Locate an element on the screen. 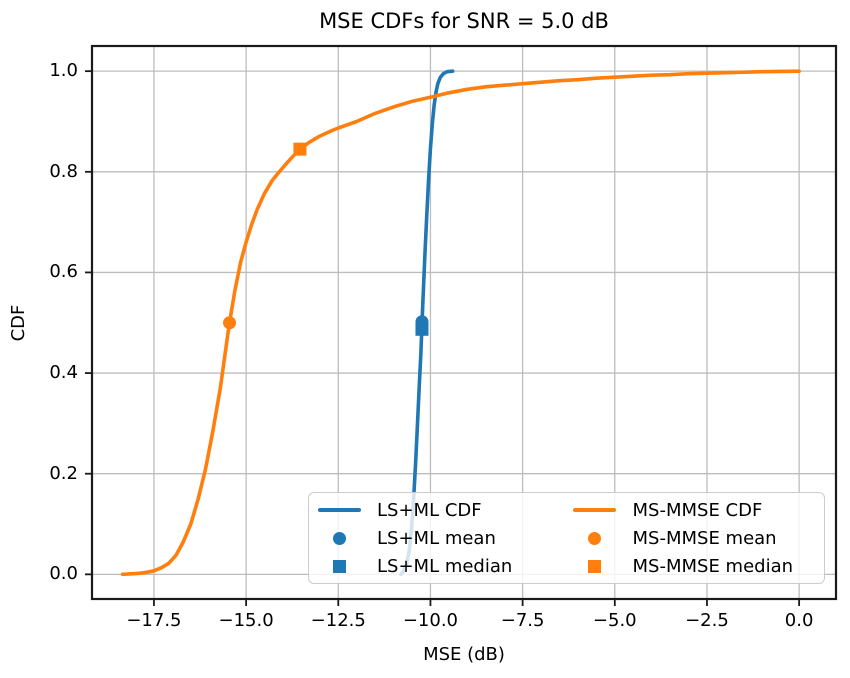 The height and width of the screenshot is (678, 850). legend-label: LS+ML median is located at coordinates (445, 566).